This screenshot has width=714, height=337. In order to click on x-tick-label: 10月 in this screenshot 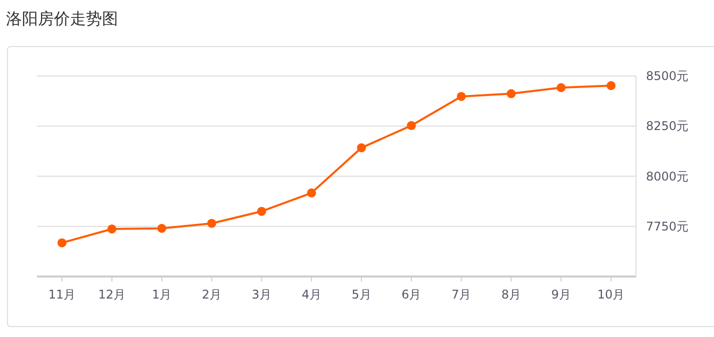, I will do `click(611, 295)`.